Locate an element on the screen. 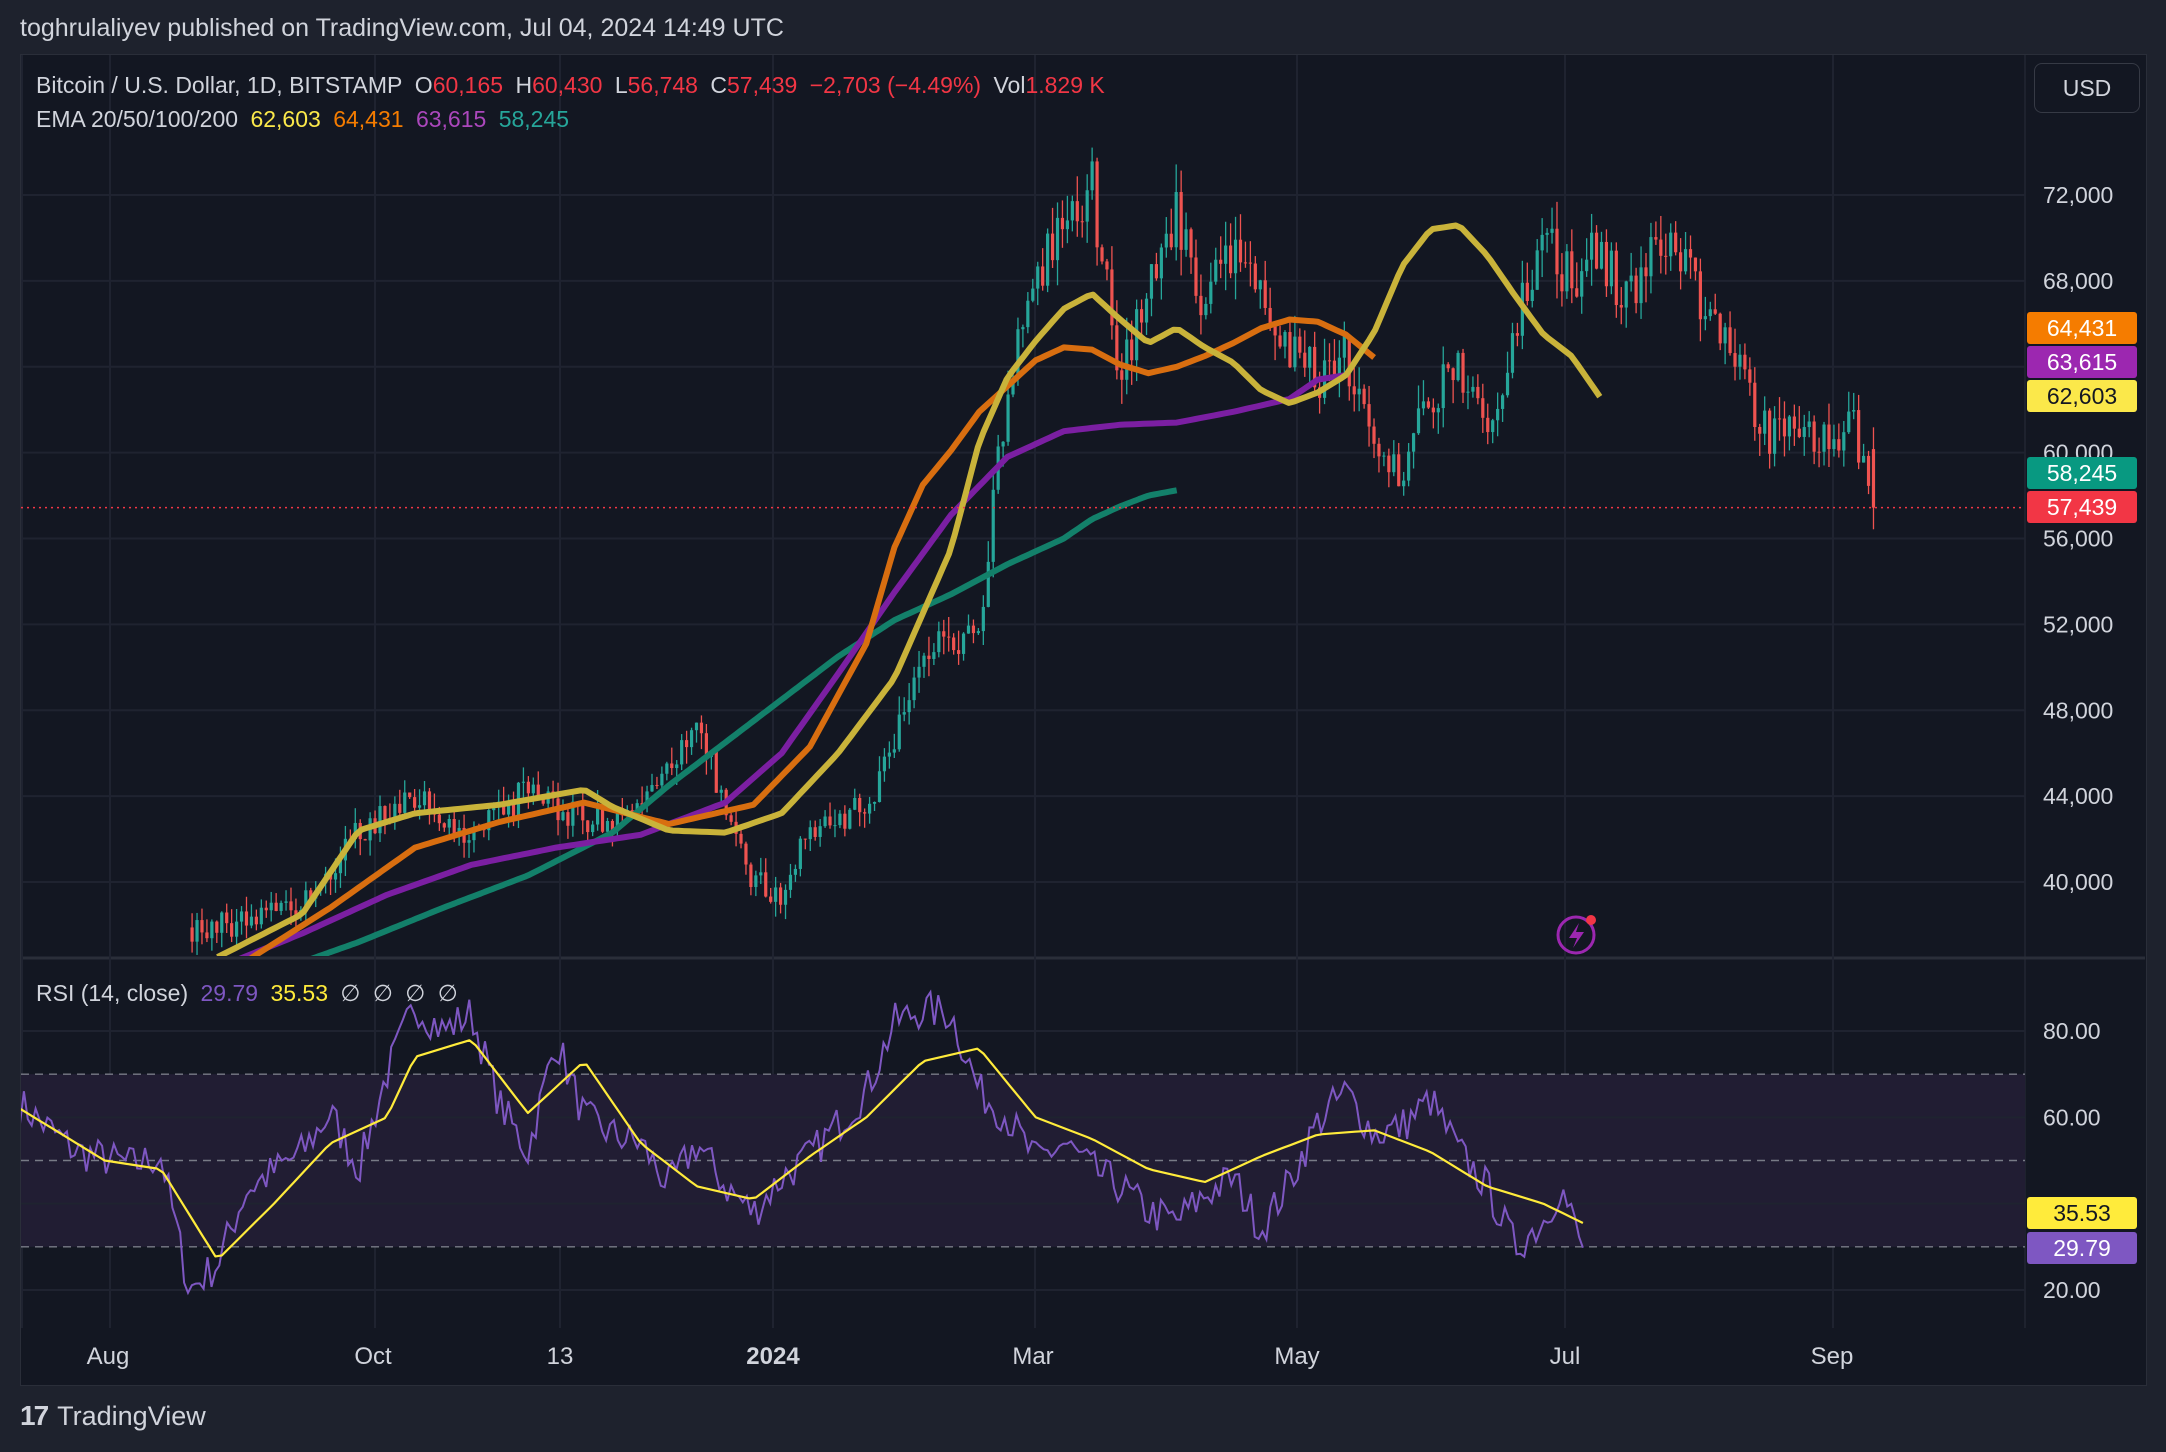  time-tick-label: Aug is located at coordinates (108, 1356).